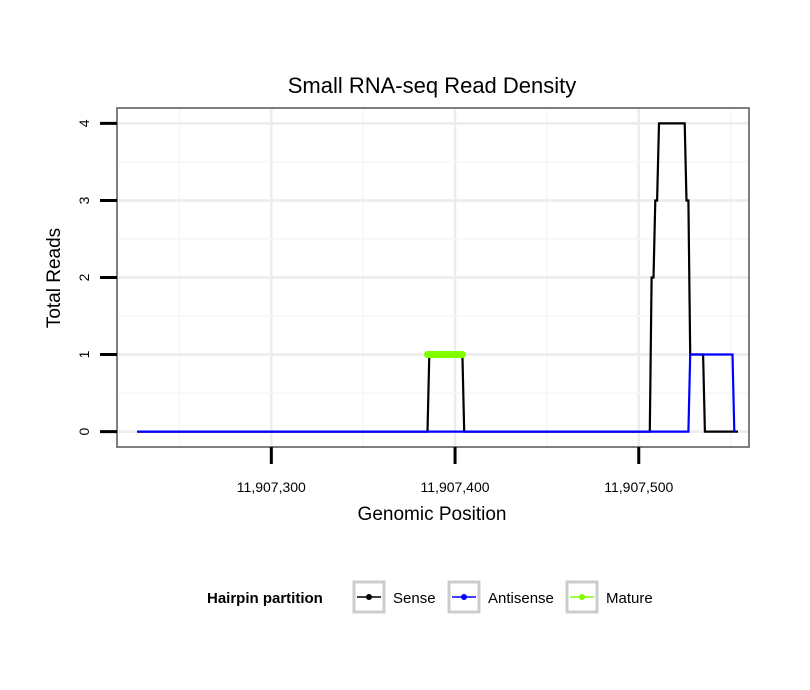 Image resolution: width=810 pixels, height=690 pixels. I want to click on series-line-antisense, so click(436, 393).